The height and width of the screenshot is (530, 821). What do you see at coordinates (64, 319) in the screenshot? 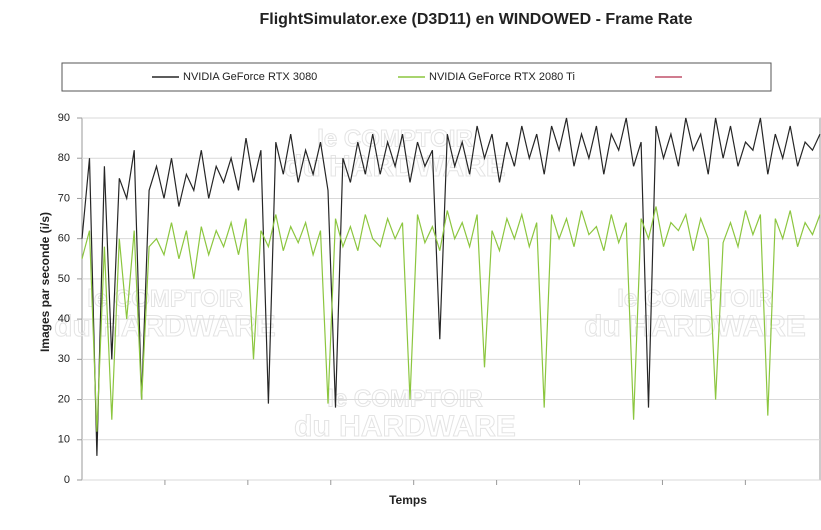
I see `y-tick-label: 40` at bounding box center [64, 319].